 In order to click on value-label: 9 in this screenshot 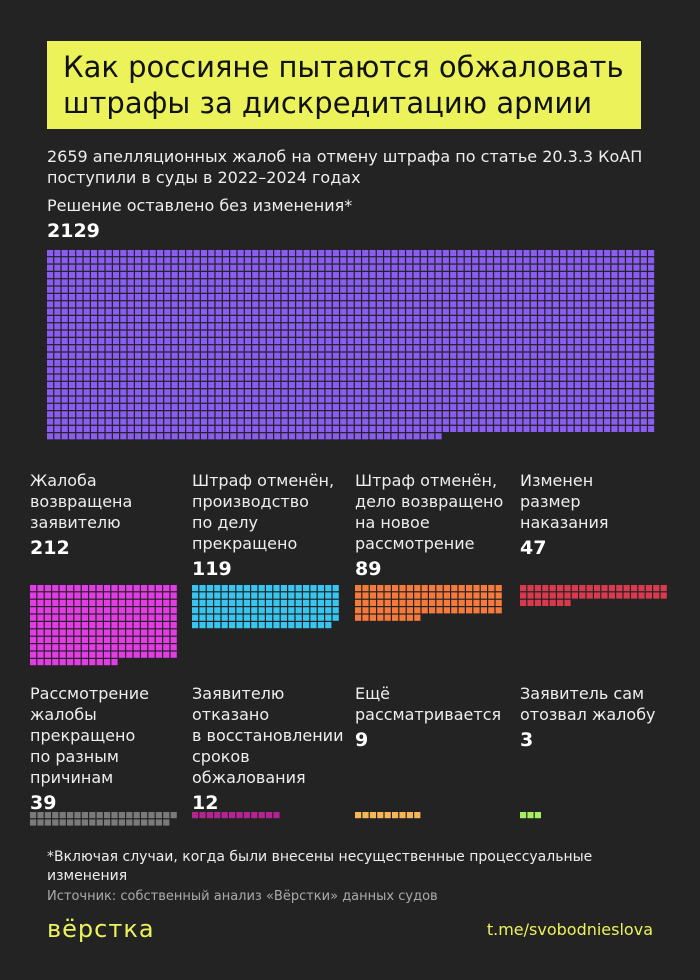, I will do `click(362, 740)`.